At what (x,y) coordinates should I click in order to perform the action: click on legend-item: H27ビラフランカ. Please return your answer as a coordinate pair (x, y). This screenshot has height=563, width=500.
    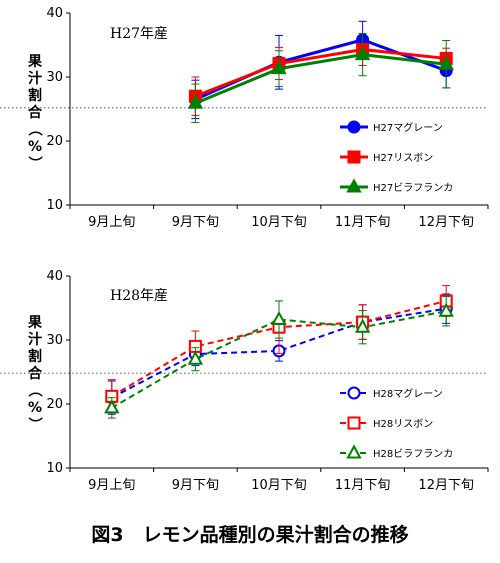
    Looking at the image, I should click on (396, 186).